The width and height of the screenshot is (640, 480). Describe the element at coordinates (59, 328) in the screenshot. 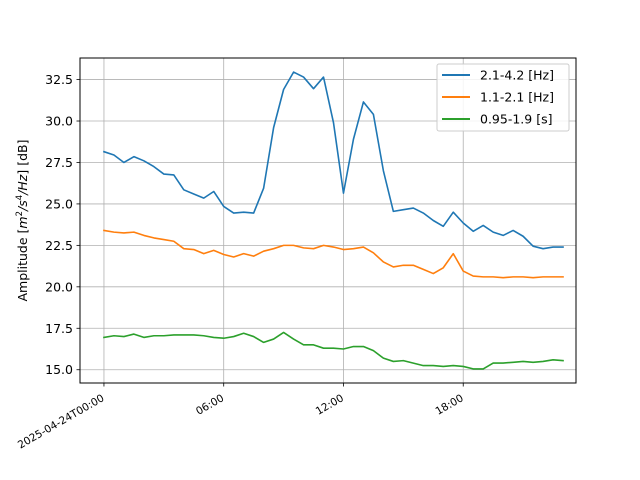

I see `y-tick-label-1: 17.5` at that location.